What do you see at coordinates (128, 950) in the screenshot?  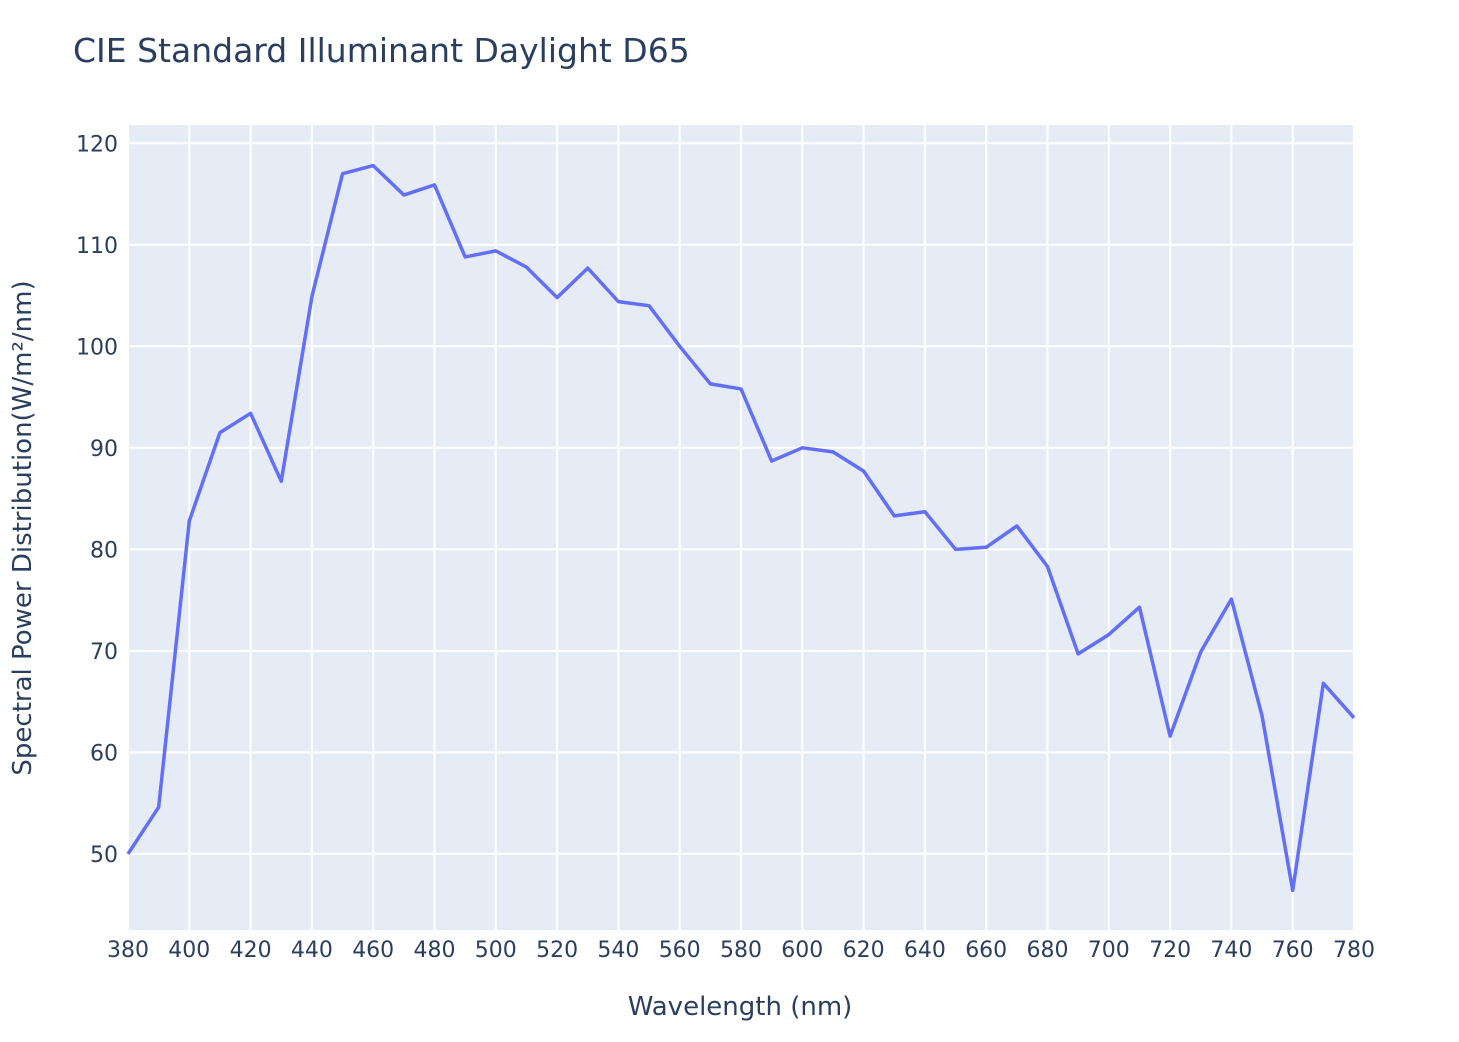 I see `x-tick-label: 380` at bounding box center [128, 950].